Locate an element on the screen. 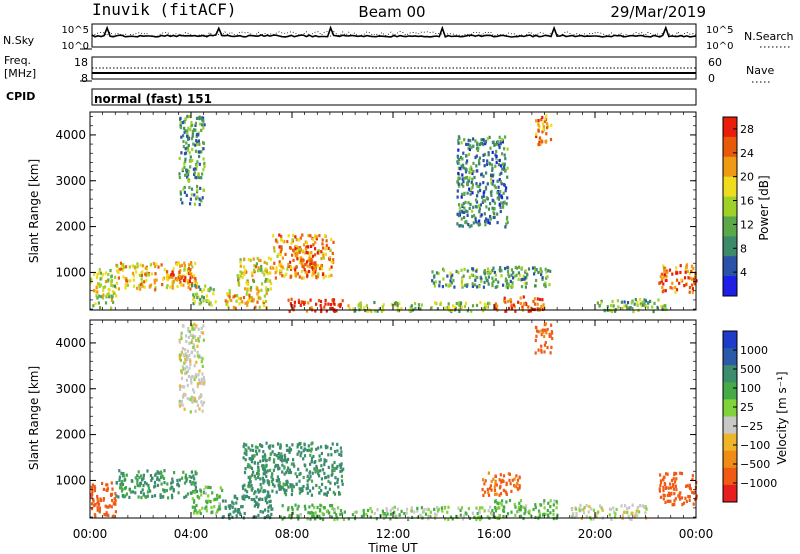 Image resolution: width=800 pixels, height=554 pixels. station-title: Inuvik (fitACF) is located at coordinates (164, 9).